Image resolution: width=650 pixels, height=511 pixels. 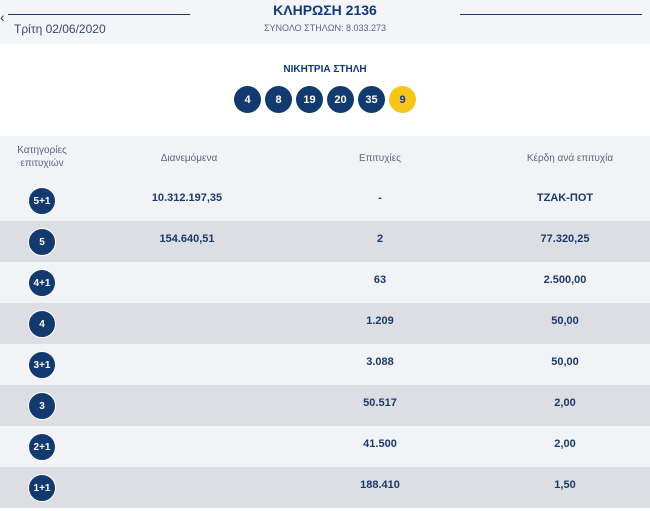 I want to click on winning-number: 20, so click(x=340, y=99).